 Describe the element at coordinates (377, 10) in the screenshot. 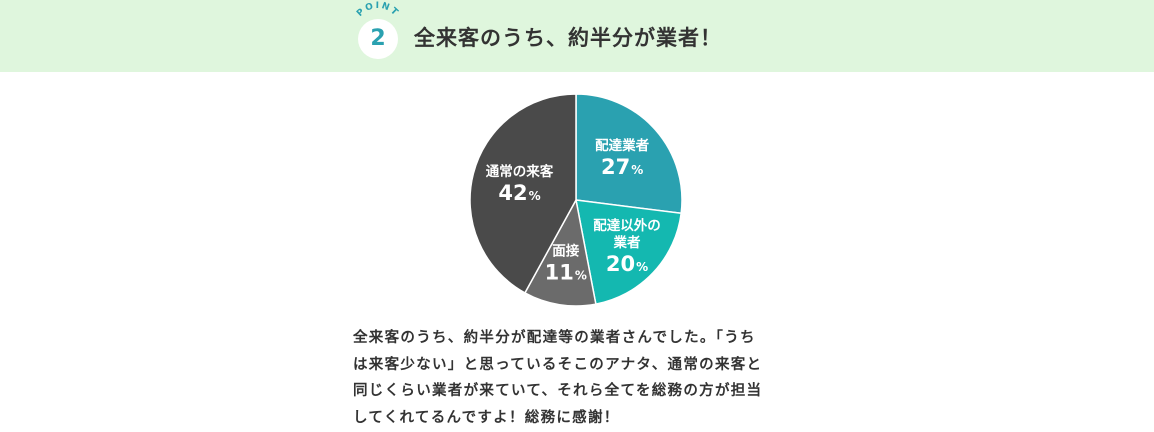

I see `point-label-arc: POINT` at that location.